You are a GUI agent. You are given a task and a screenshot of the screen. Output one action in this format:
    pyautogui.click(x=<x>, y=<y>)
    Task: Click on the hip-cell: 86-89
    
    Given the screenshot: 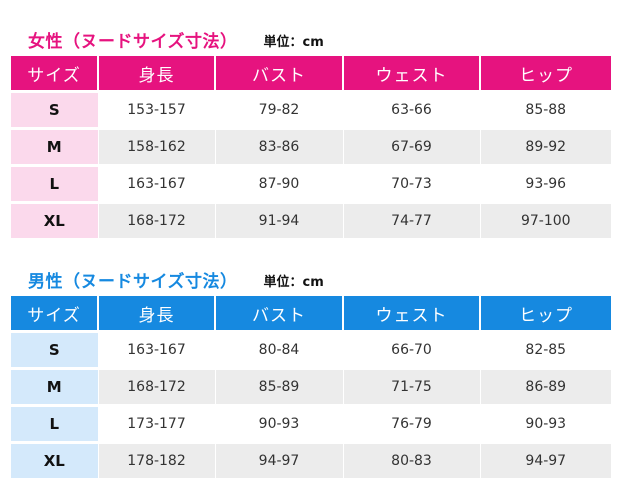 What is the action you would take?
    pyautogui.click(x=545, y=386)
    